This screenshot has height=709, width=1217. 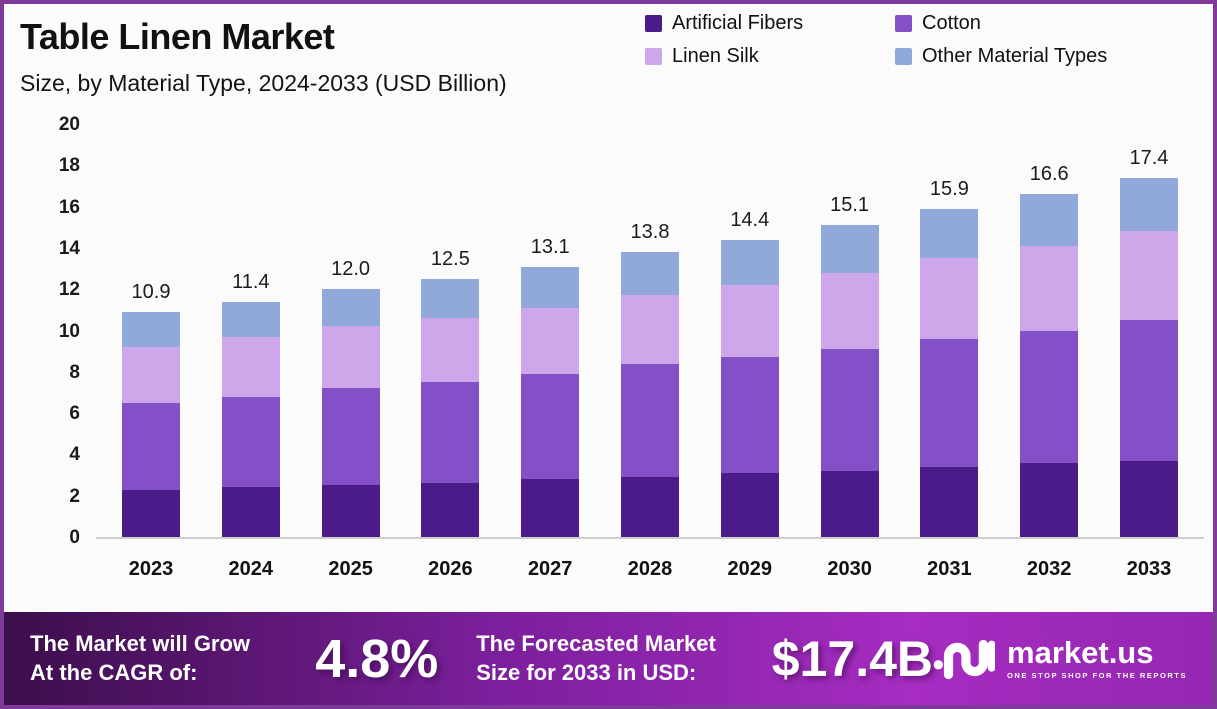 I want to click on bar-segment-artificial-fibers-2033, so click(x=1148, y=498).